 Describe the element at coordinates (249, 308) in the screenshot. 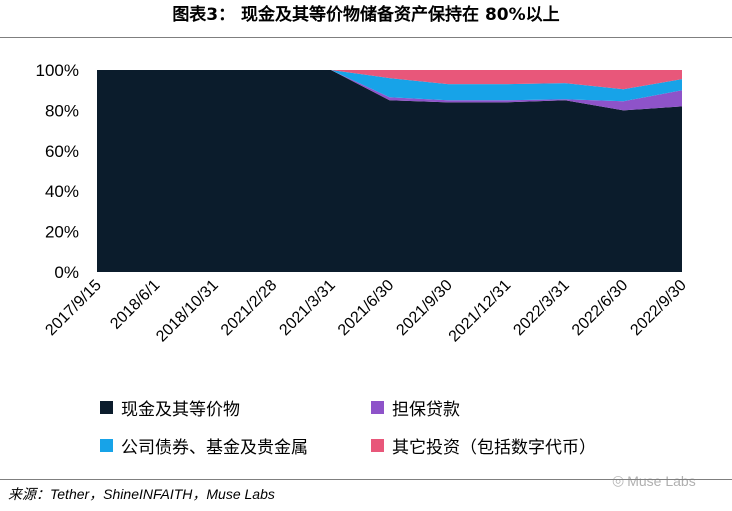

I see `x-tick-label: 2021/2/28` at that location.